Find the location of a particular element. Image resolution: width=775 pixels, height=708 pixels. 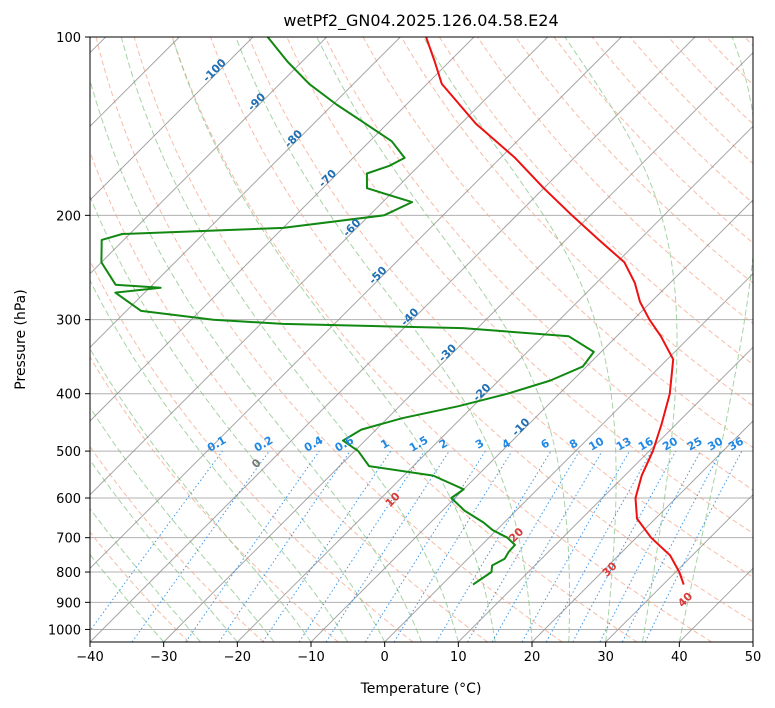

y-tick-label: 700 is located at coordinates (68, 539).